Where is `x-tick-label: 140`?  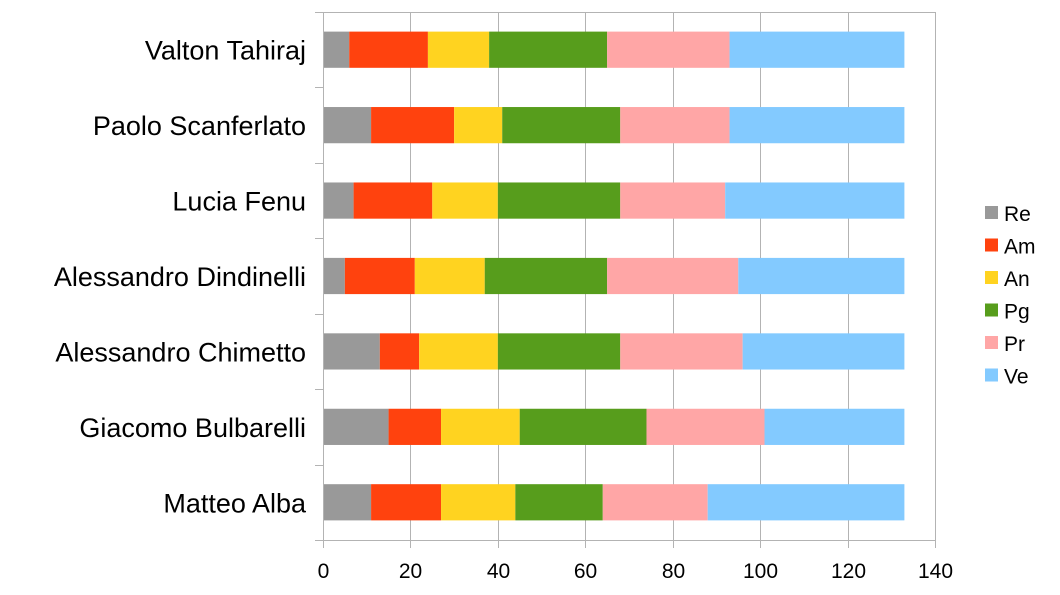
x-tick-label: 140 is located at coordinates (935, 571).